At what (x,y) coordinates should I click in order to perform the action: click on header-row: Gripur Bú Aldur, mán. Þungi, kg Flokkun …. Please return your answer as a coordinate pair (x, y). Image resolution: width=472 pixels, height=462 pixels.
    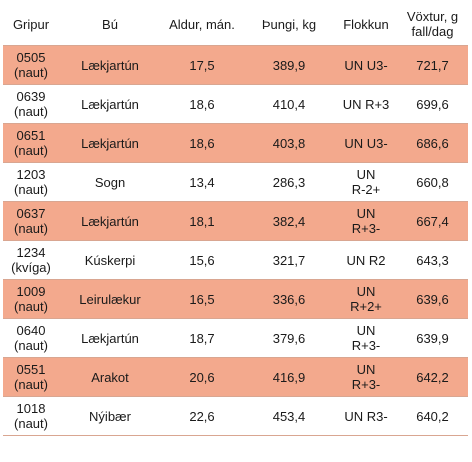
    Looking at the image, I should click on (235, 24).